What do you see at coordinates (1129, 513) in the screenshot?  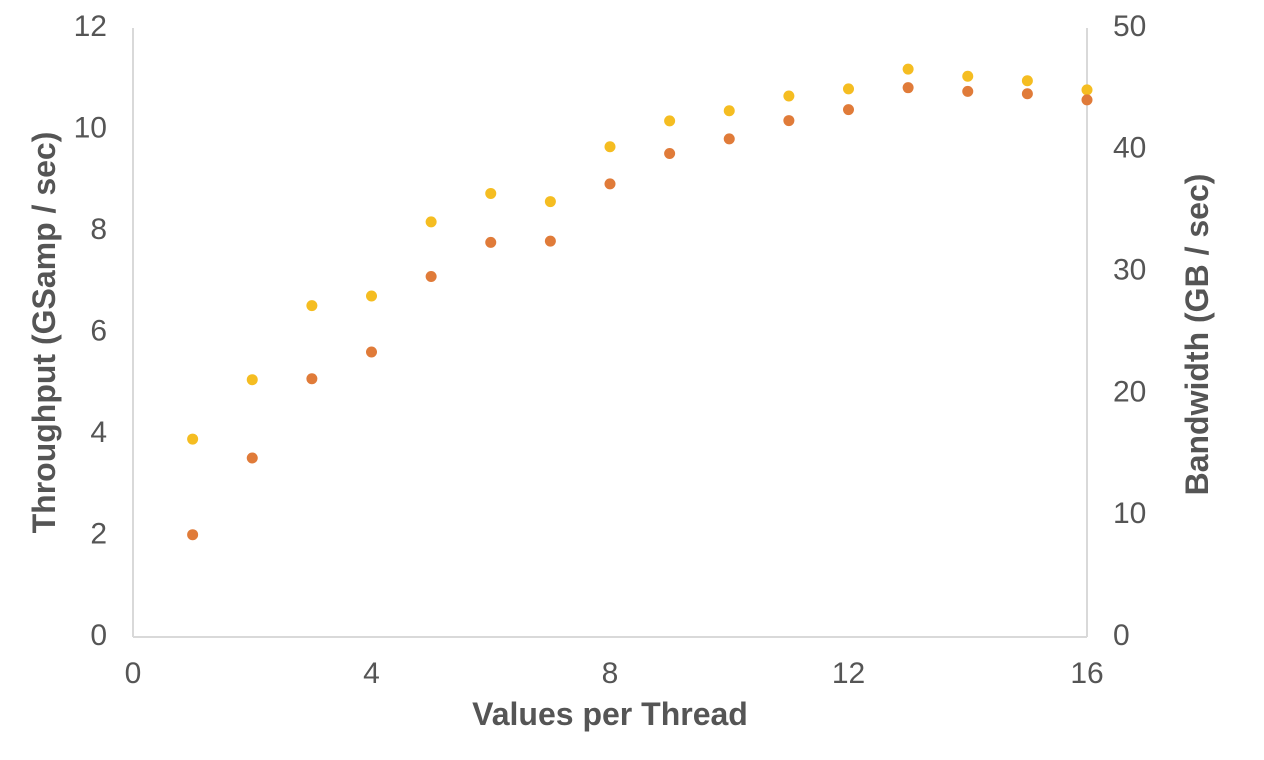 I see `y2-tick-label: 10` at bounding box center [1129, 513].